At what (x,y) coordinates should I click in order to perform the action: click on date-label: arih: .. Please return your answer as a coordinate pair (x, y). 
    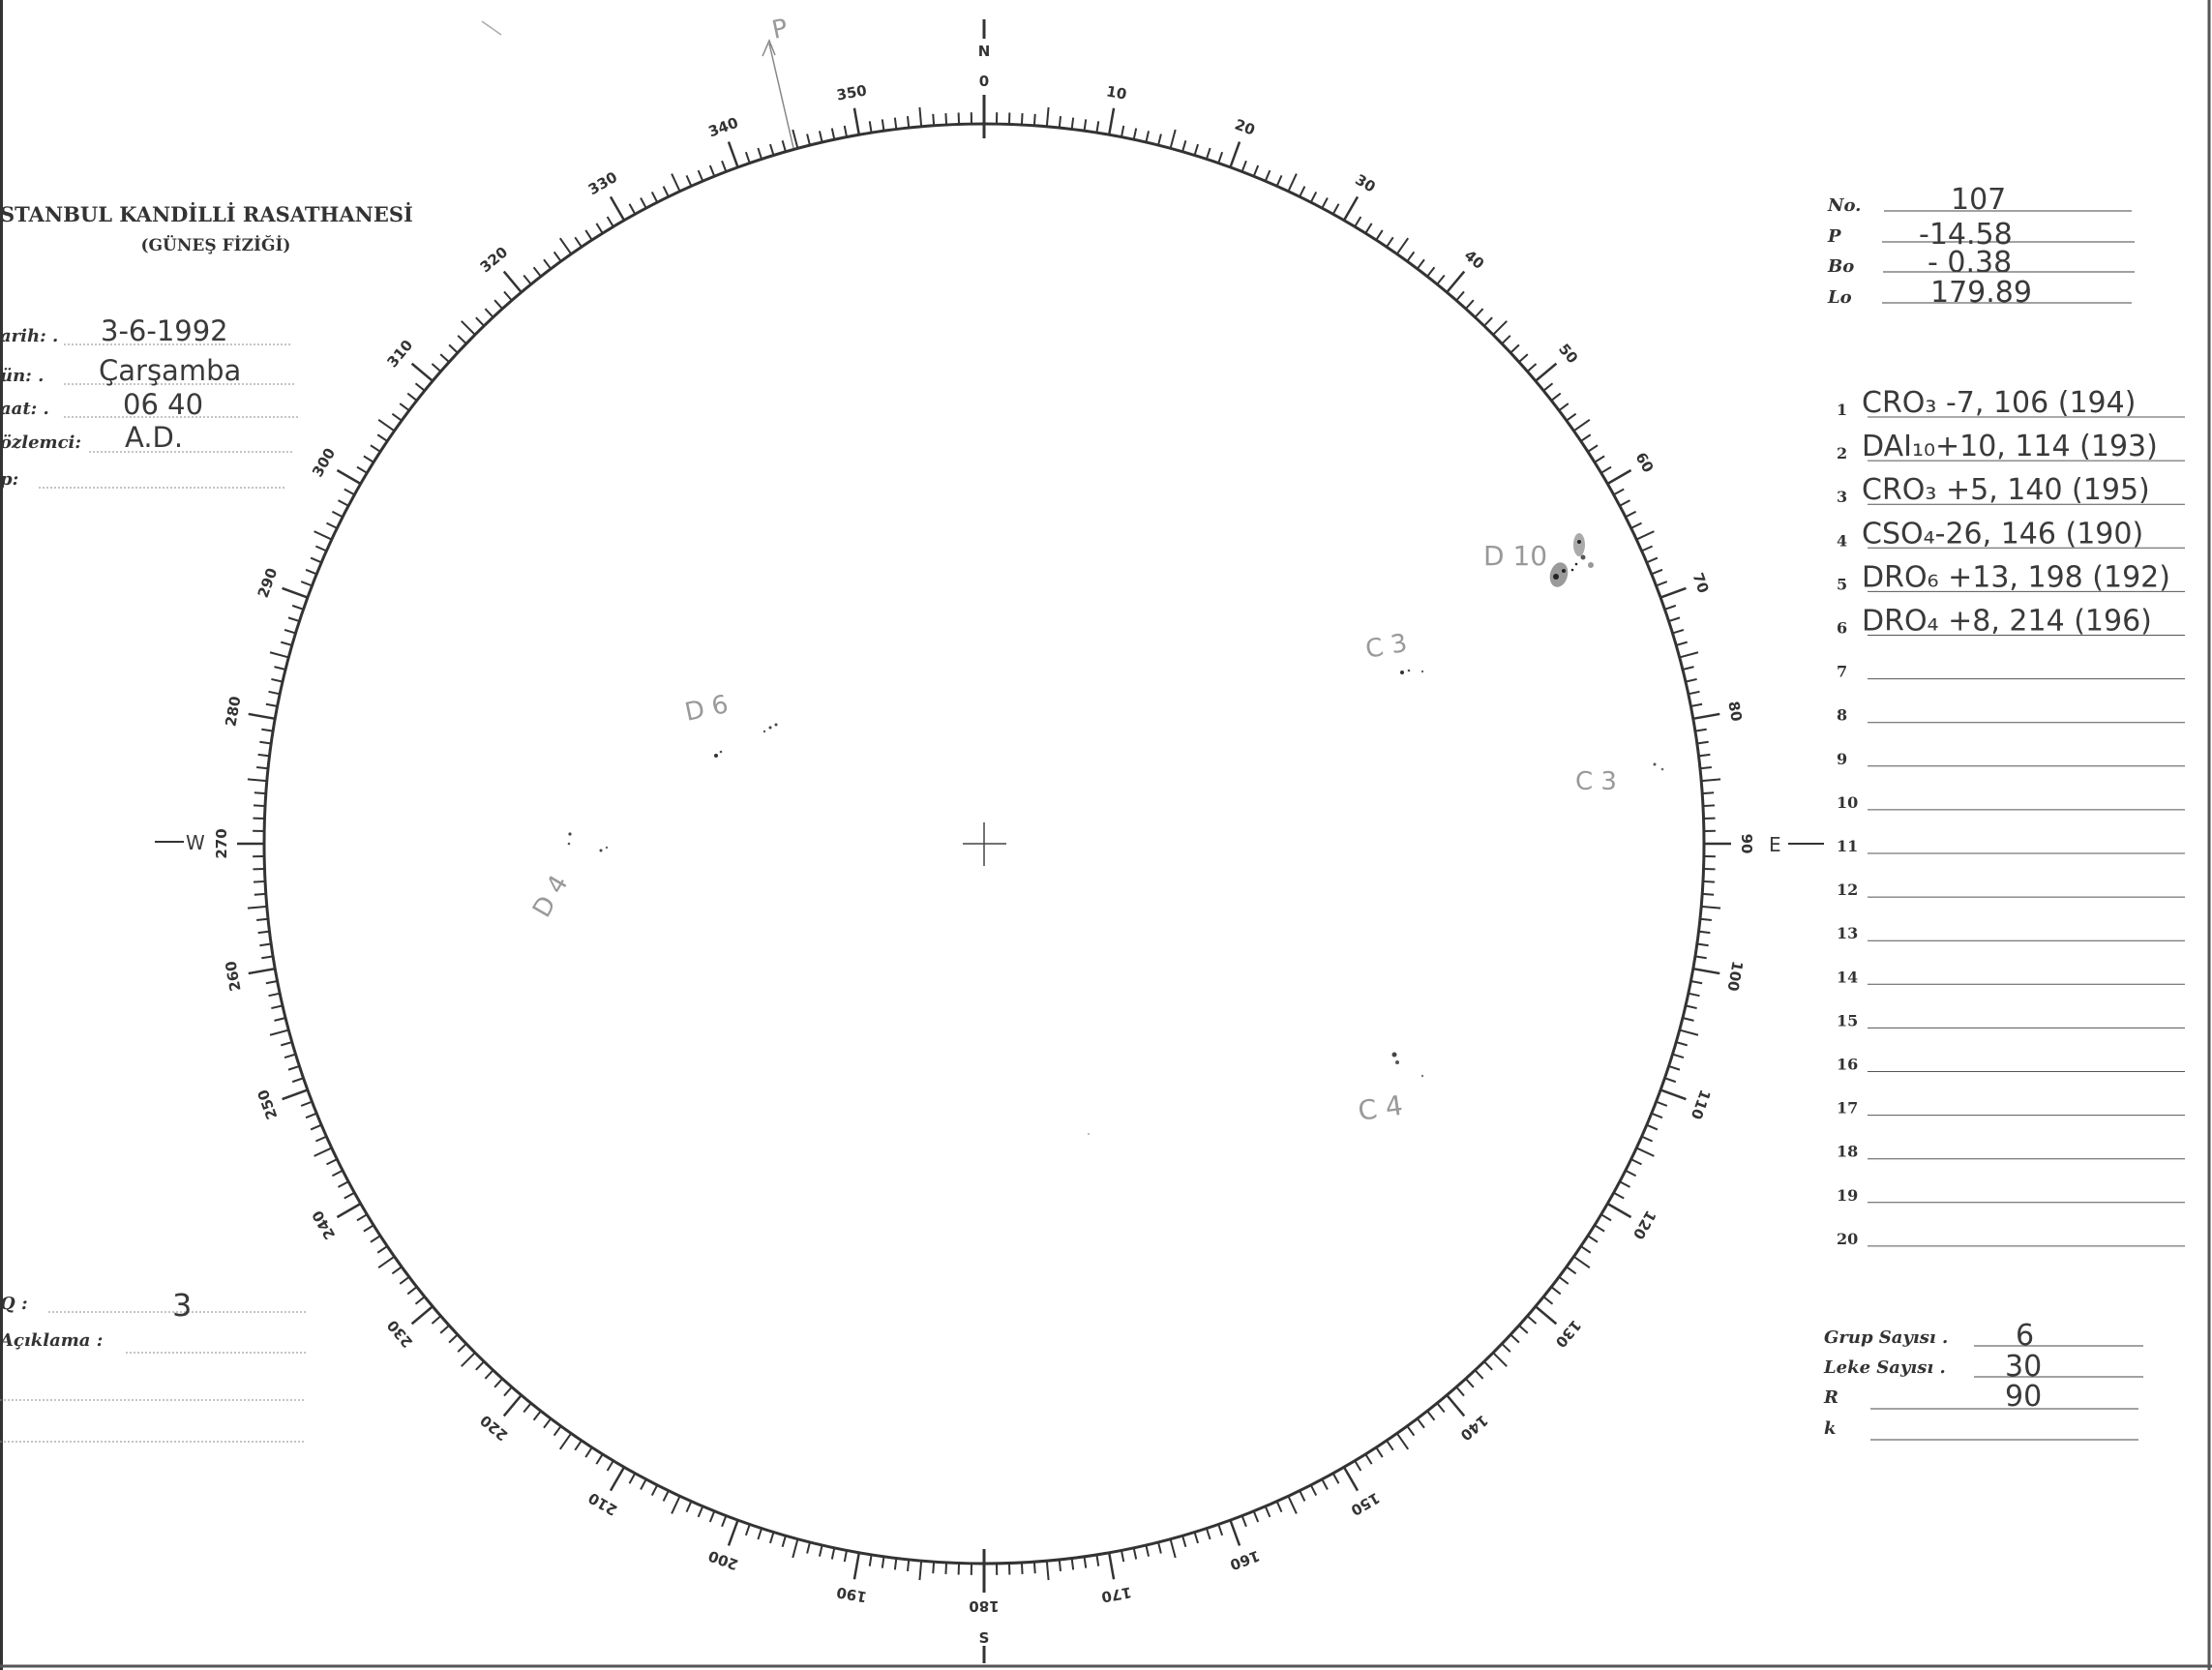
    Looking at the image, I should click on (29, 336).